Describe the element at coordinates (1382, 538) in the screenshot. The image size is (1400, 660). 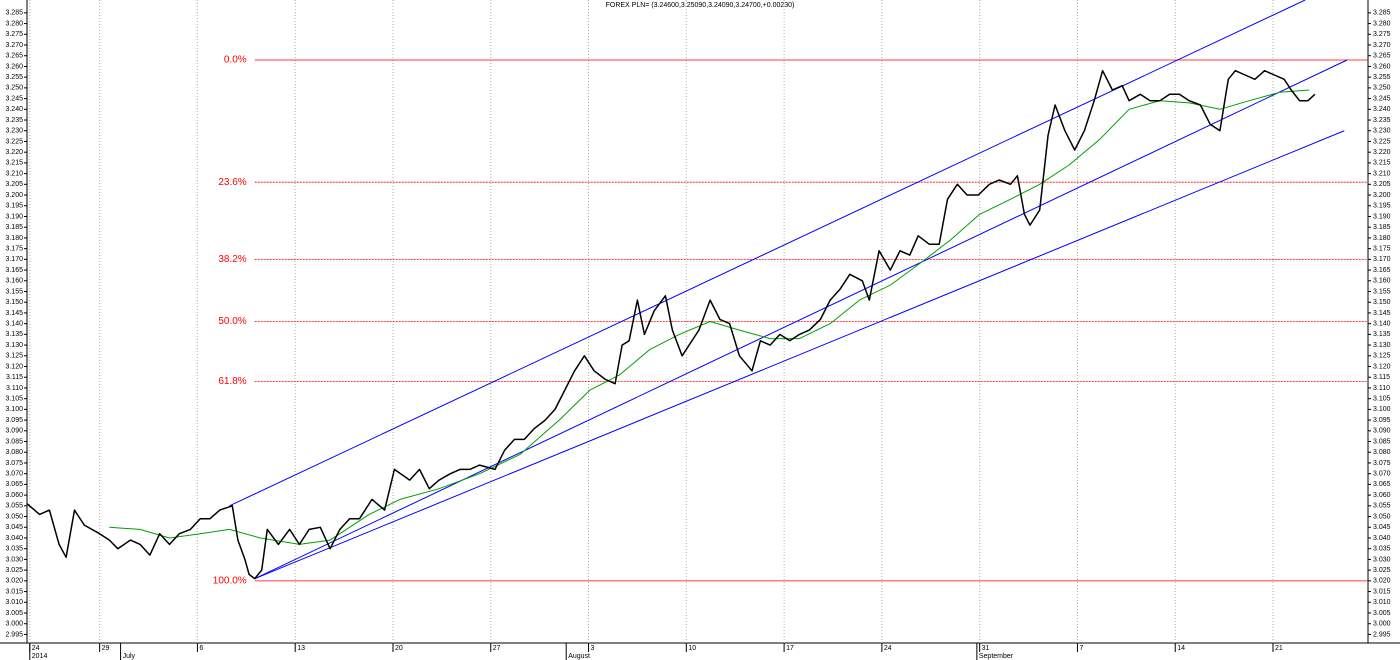
I see `y-tick-label-right: 3.040` at that location.